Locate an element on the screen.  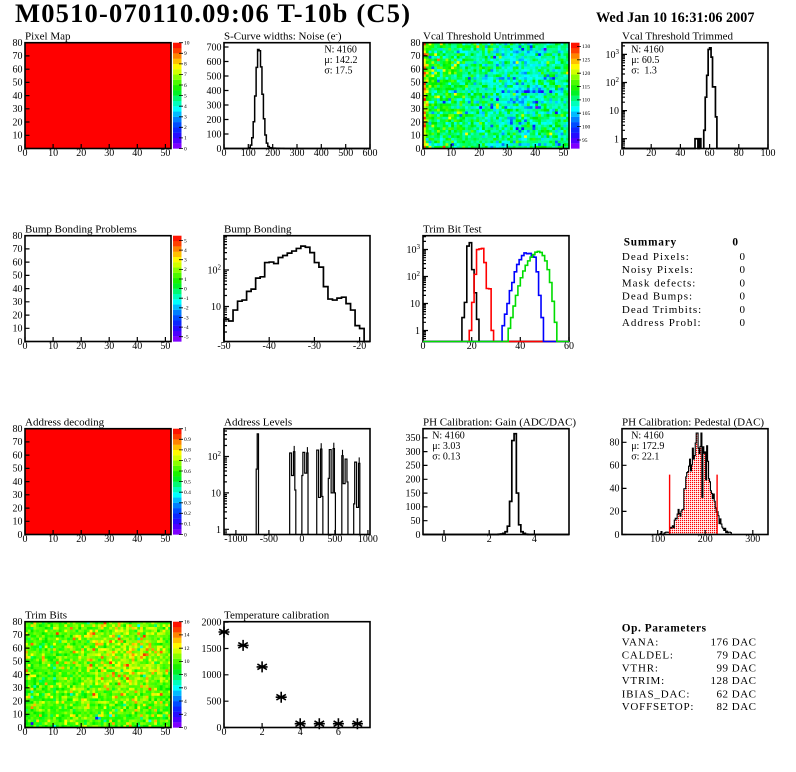
svg-text: 0.7 is located at coordinates (187, 461).